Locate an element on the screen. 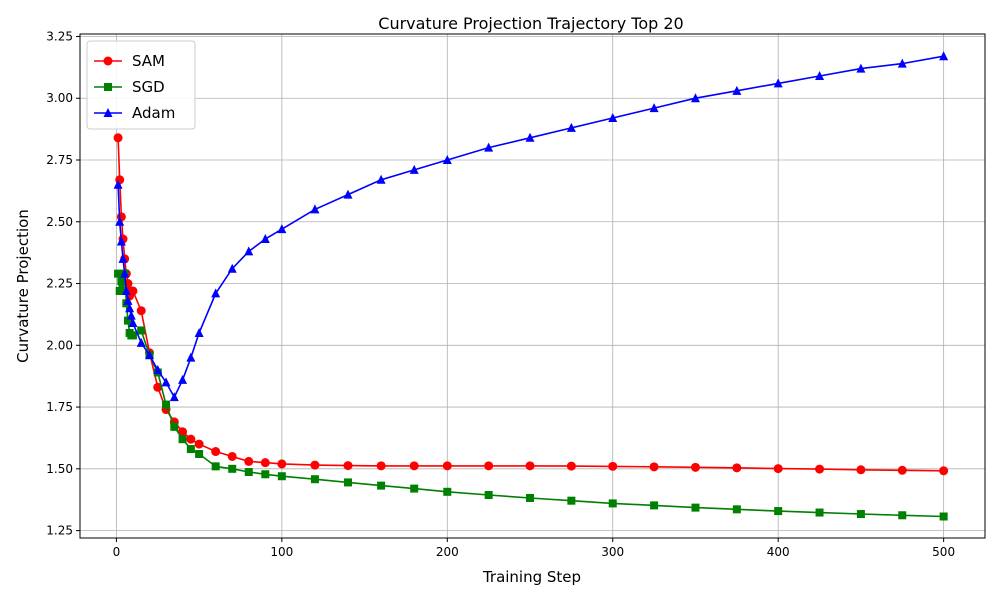 The image size is (1000, 600). legend-item-adam: Adam is located at coordinates (134, 113).